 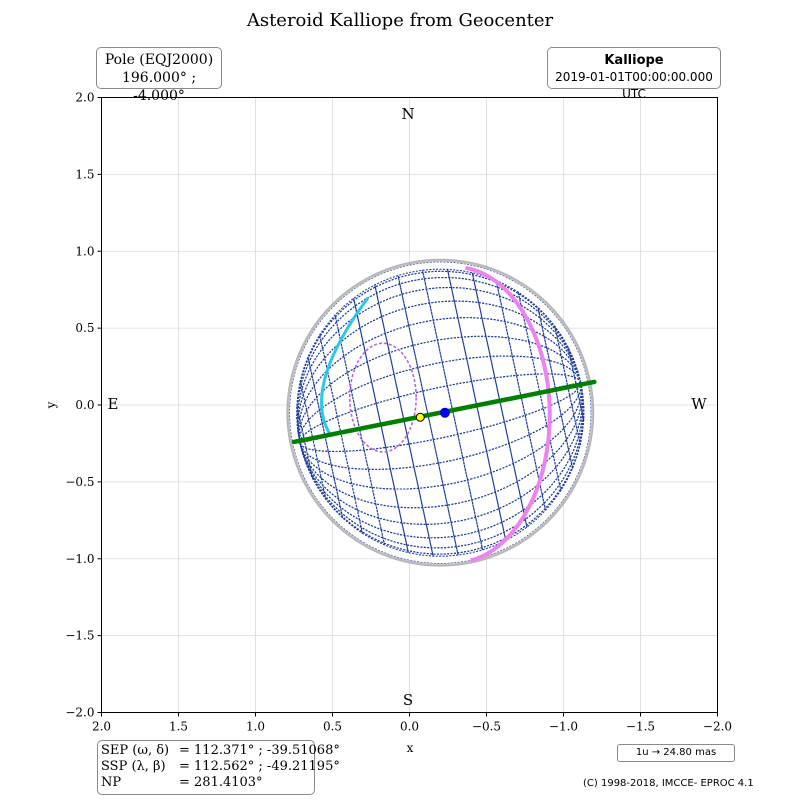 I want to click on sep-row: SEP (ω, δ) = 112.371° ; -39.51068°, so click(x=220, y=751).